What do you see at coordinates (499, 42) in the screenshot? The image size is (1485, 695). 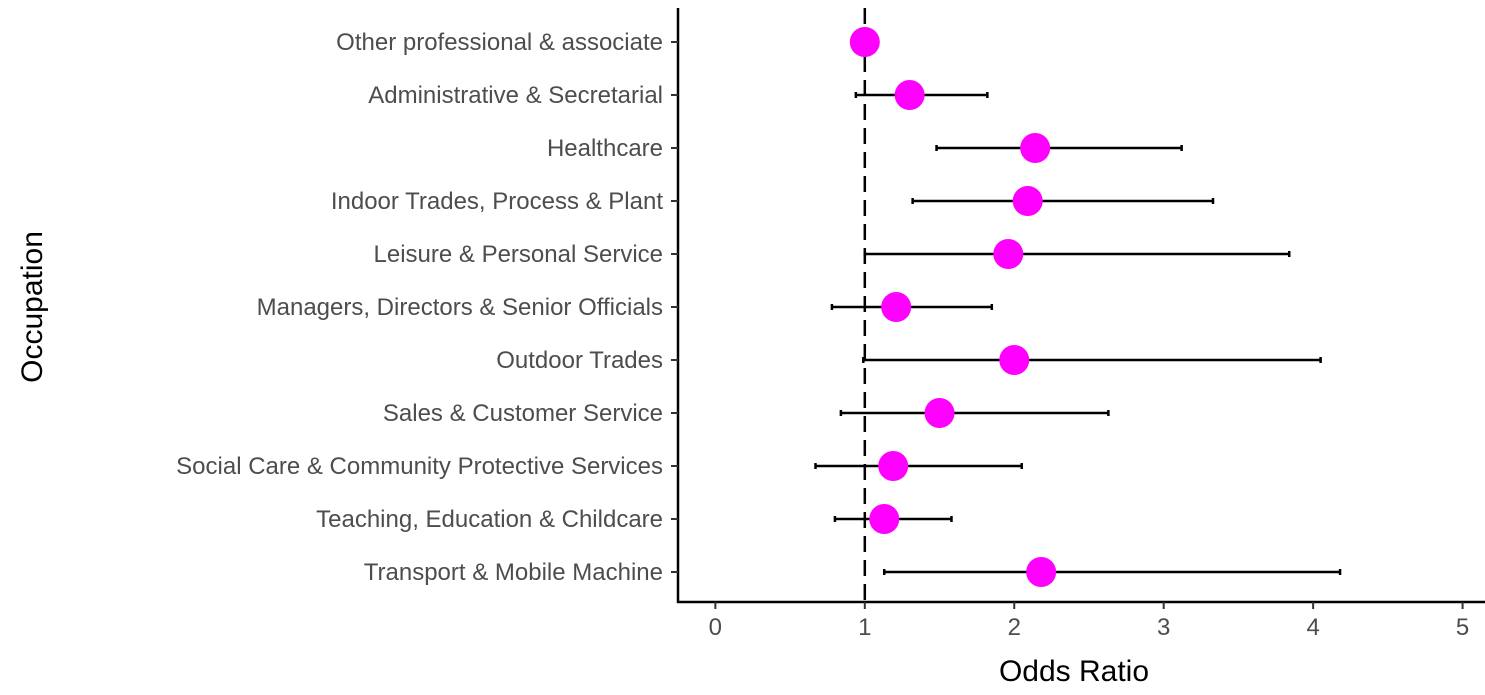 I see `y-tick-label: Other professional & associate` at bounding box center [499, 42].